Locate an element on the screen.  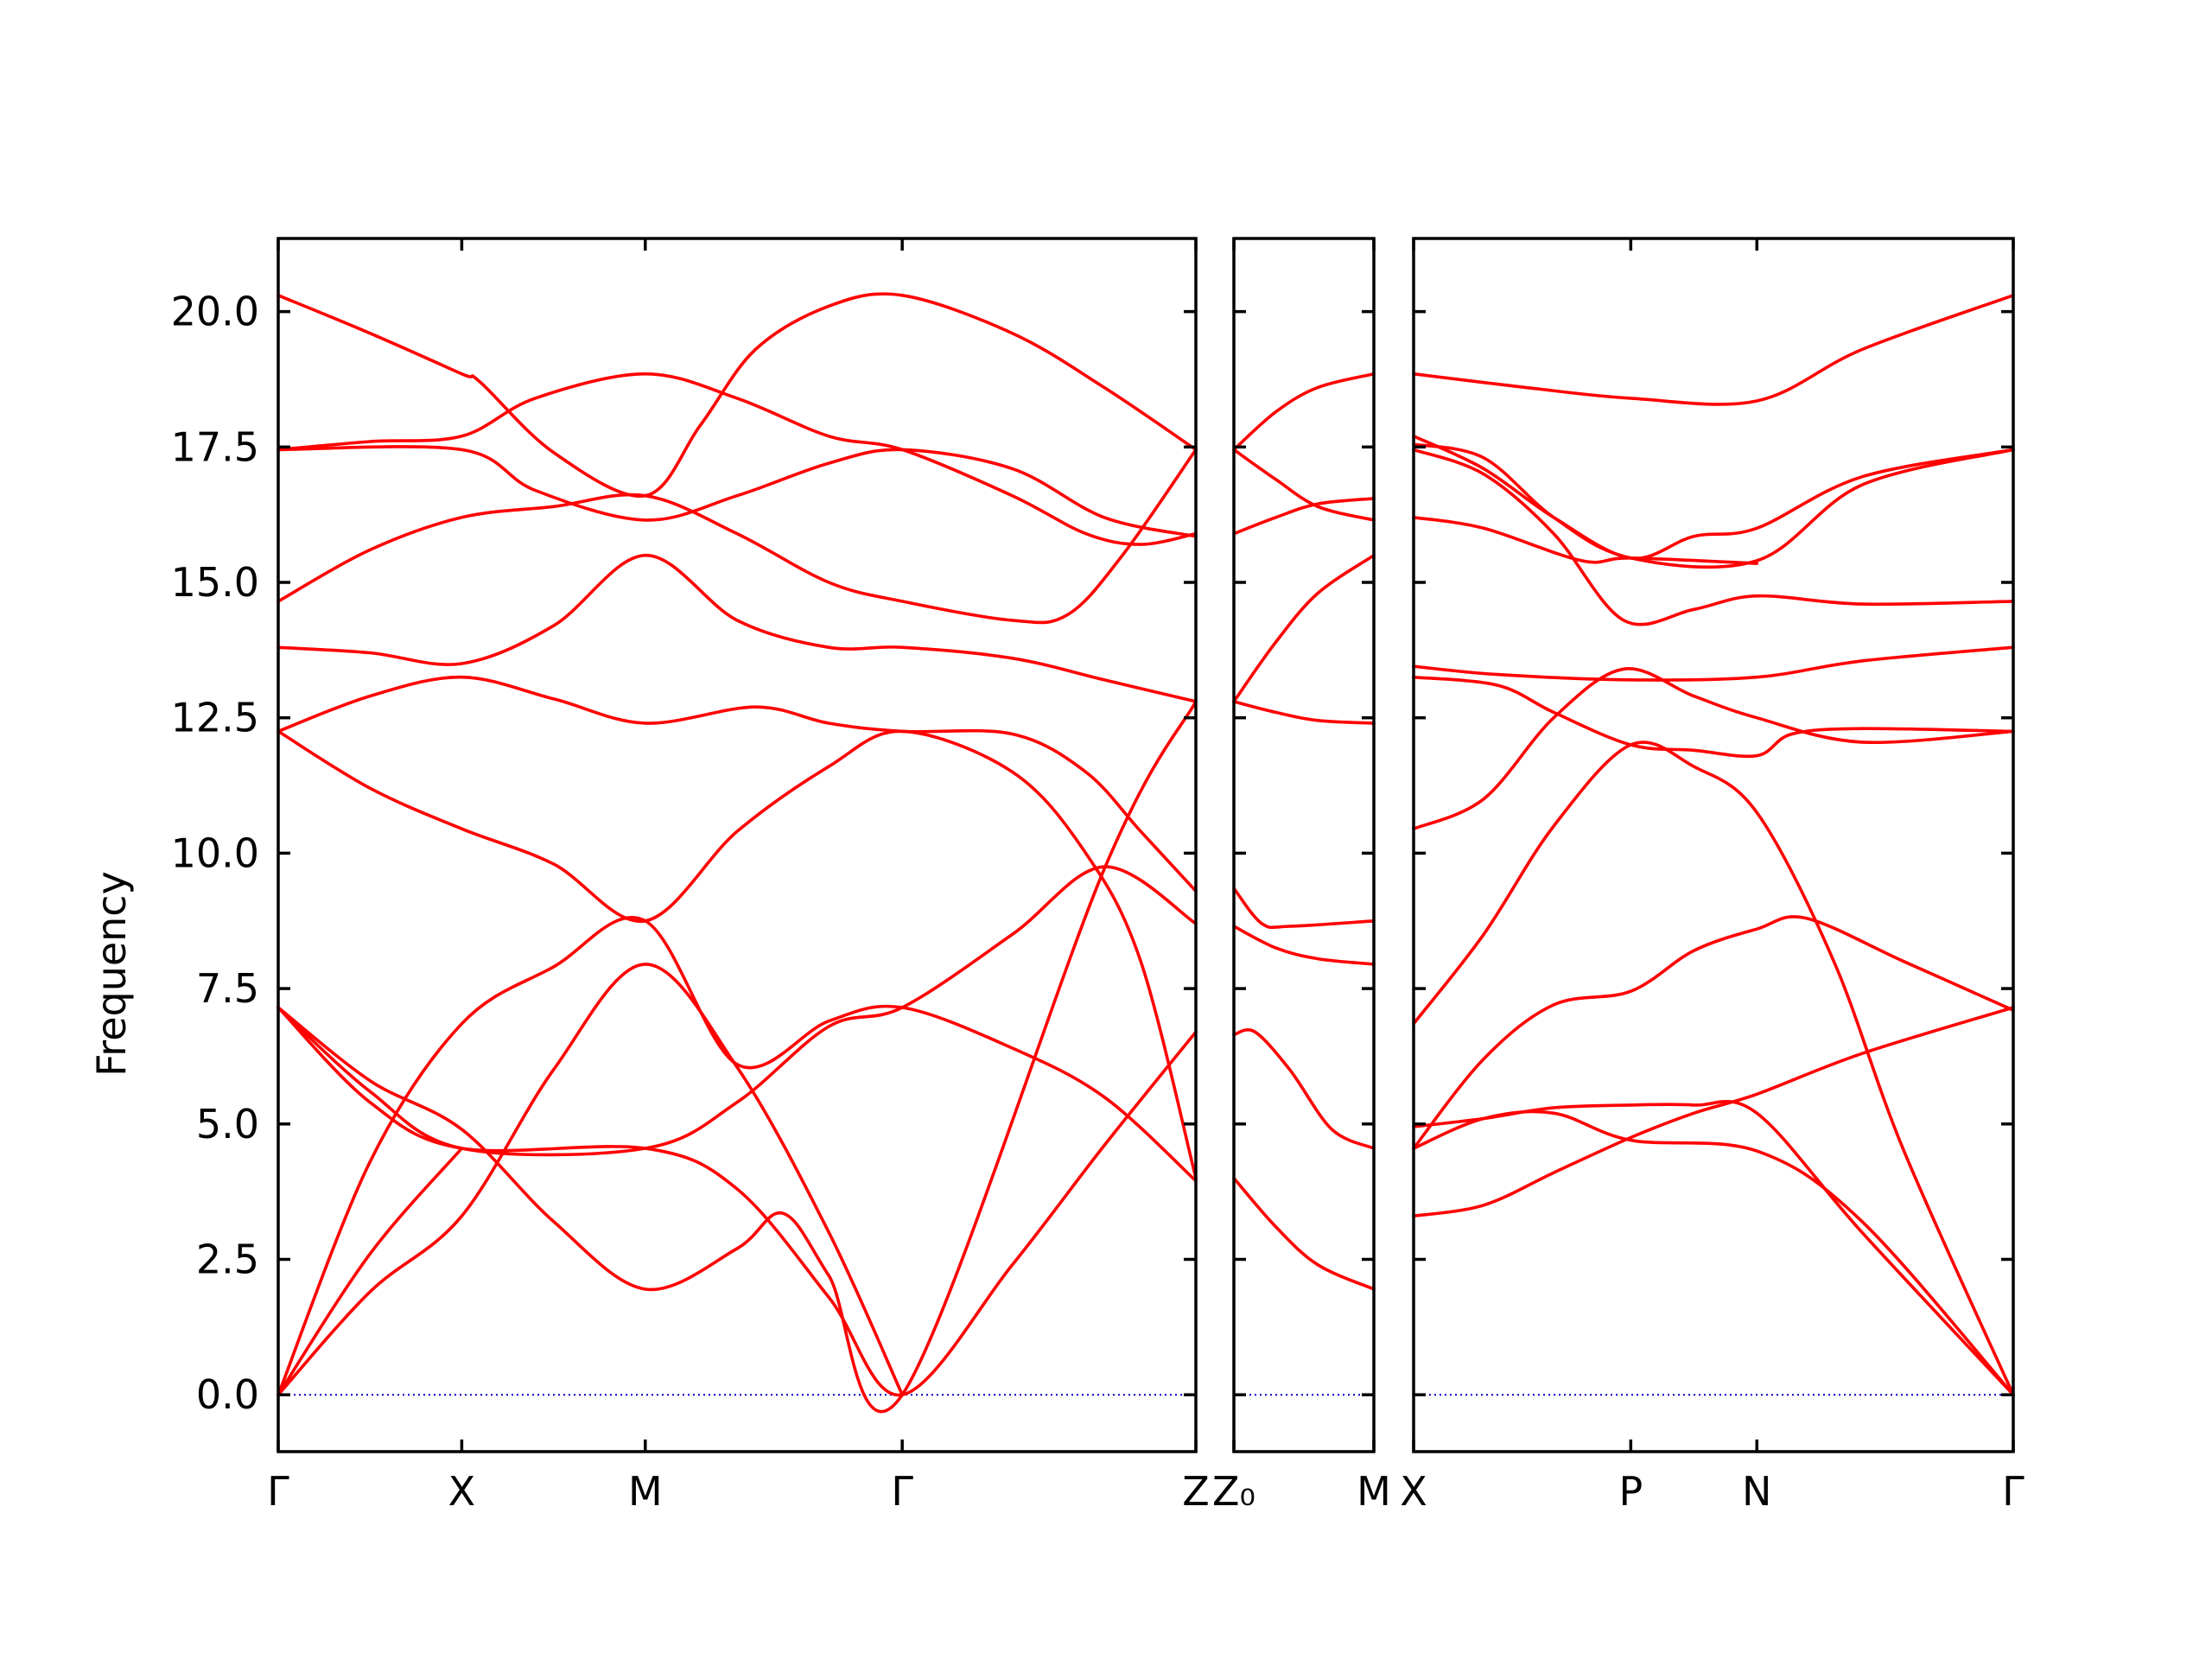
panel-frame is located at coordinates (1304, 845).